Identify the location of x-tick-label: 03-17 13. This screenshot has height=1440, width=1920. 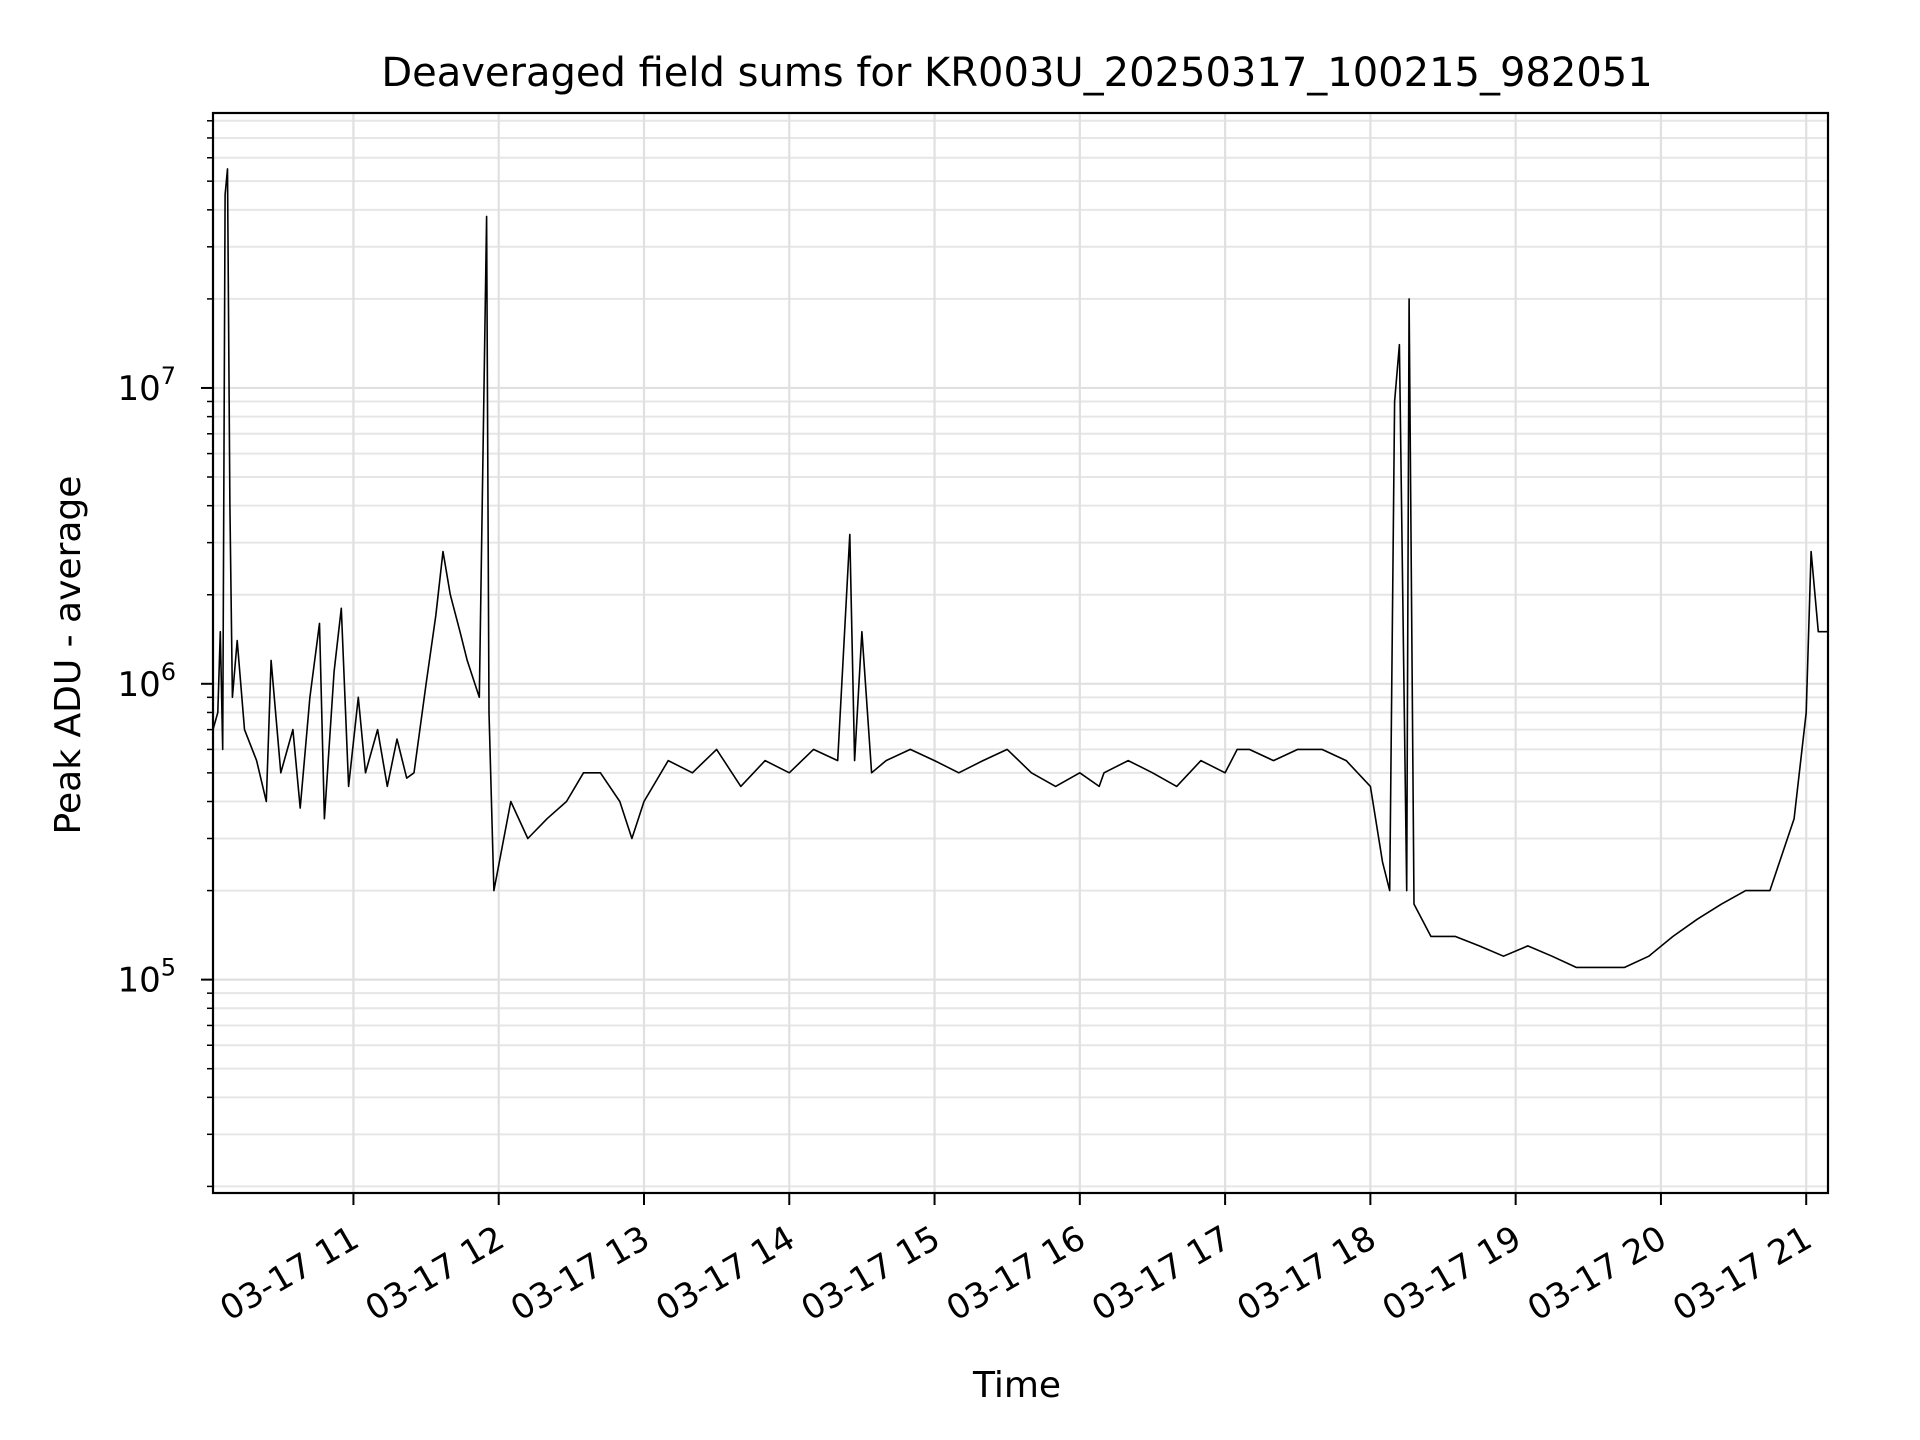
(580, 1273).